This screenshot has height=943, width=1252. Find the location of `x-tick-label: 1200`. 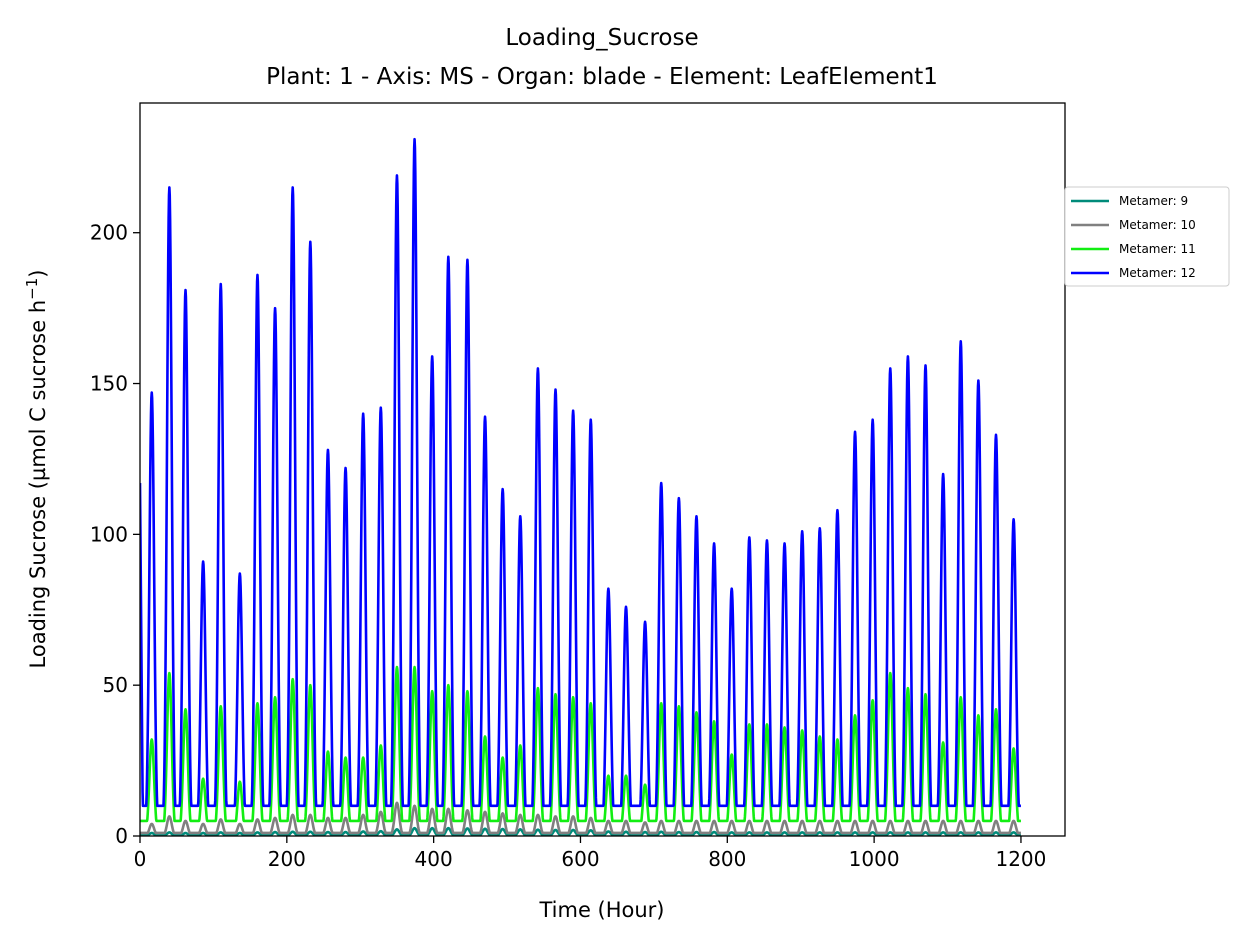

x-tick-label: 1200 is located at coordinates (1020, 859).